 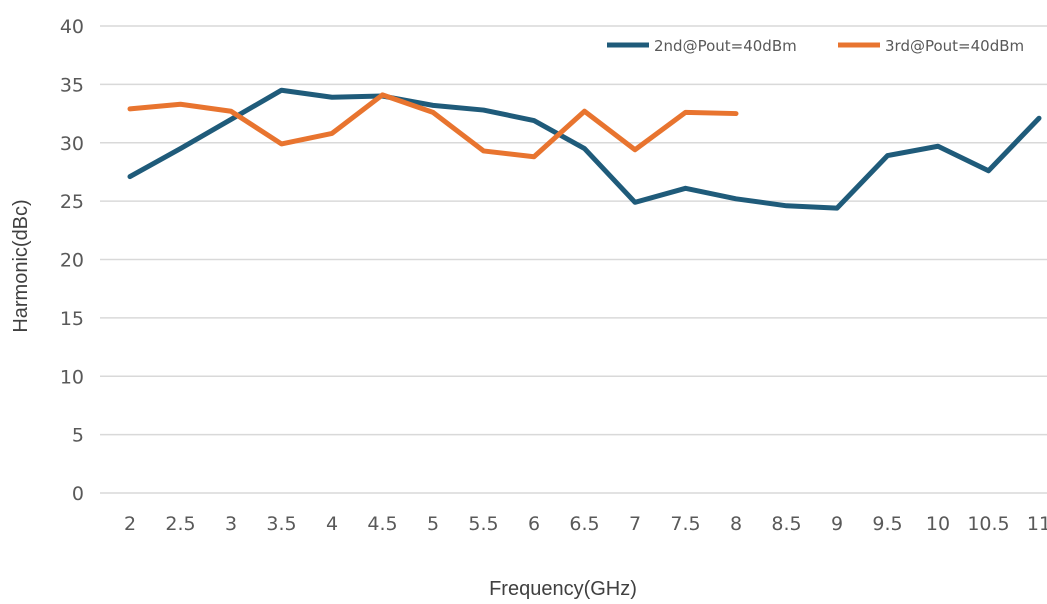 I want to click on y-tick-label: 25, so click(x=72, y=202).